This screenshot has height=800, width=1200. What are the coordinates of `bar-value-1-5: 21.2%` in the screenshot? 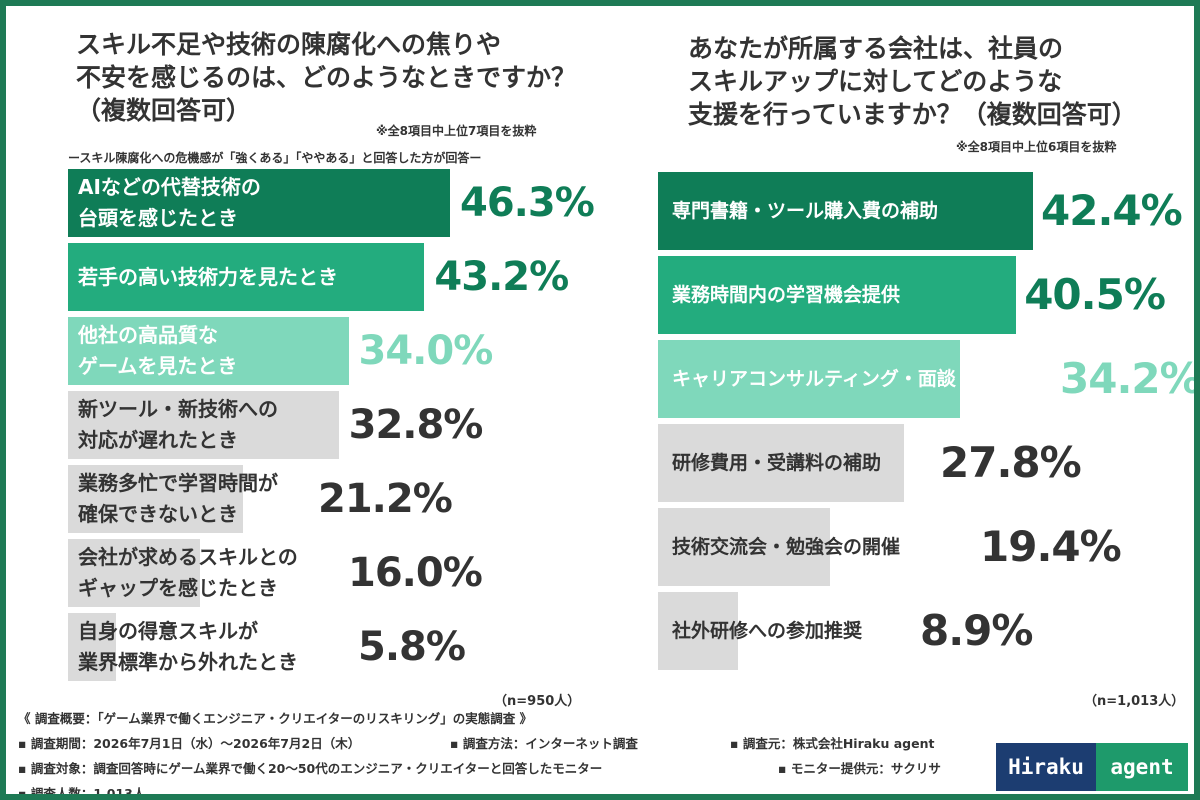 It's located at (385, 499).